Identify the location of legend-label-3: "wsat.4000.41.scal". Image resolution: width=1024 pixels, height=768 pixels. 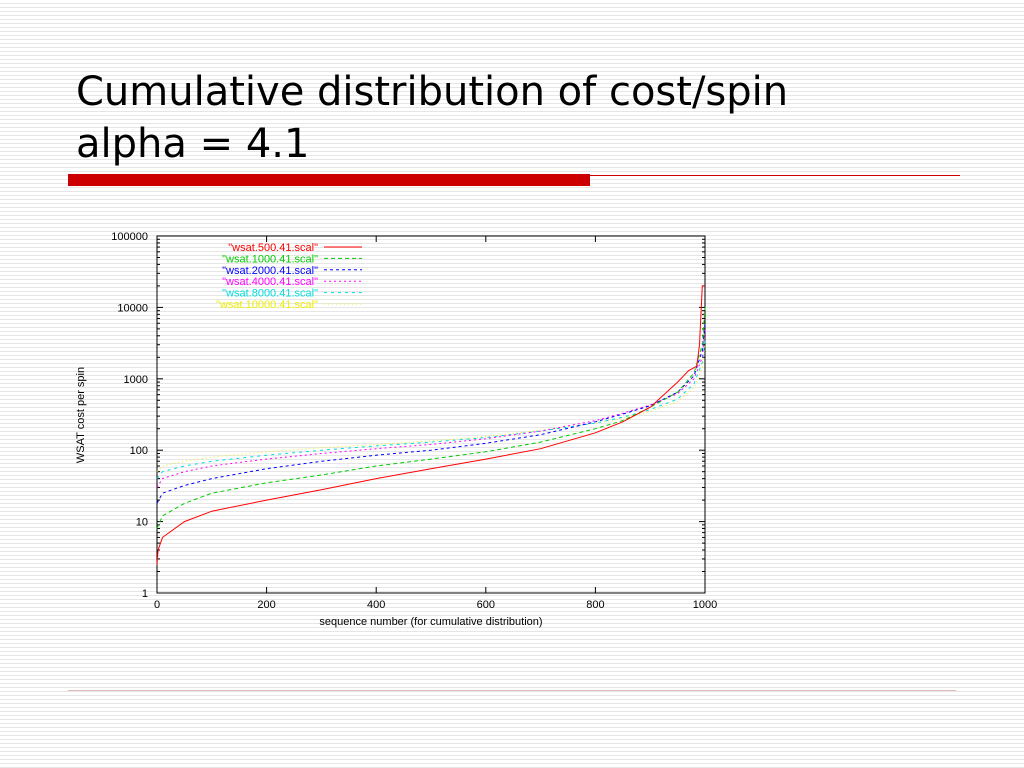
(270, 282).